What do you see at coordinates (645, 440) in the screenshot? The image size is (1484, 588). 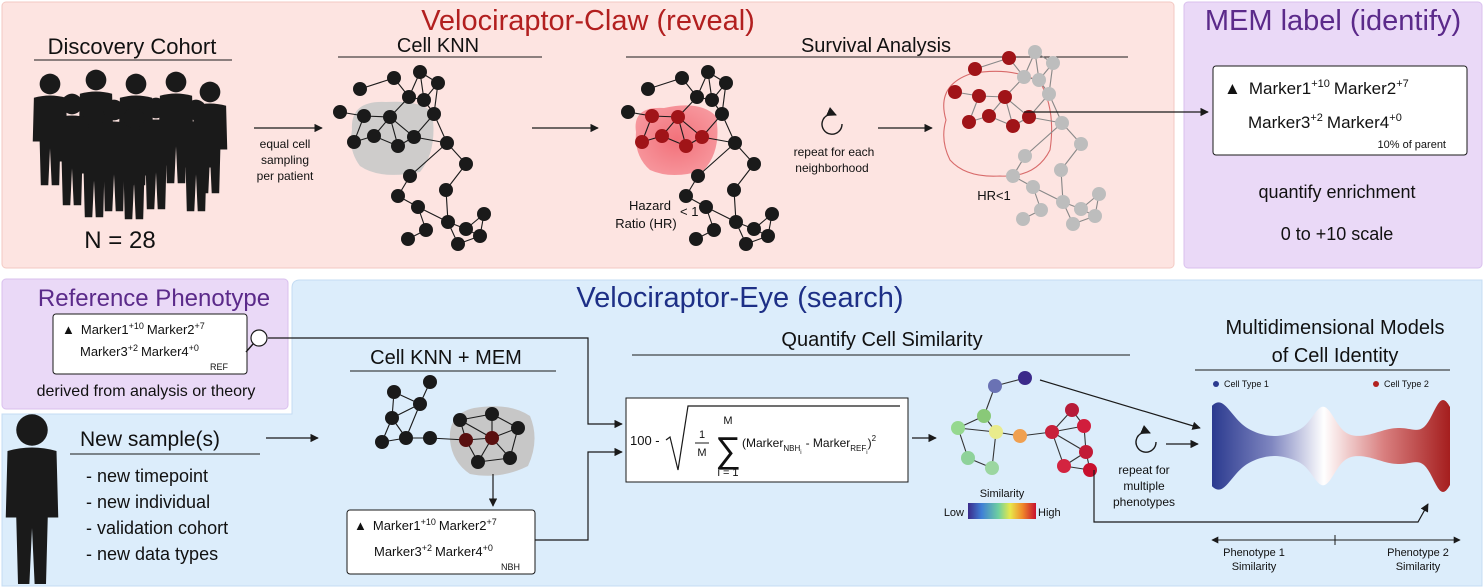 I see `formula-prefix: 100 -` at bounding box center [645, 440].